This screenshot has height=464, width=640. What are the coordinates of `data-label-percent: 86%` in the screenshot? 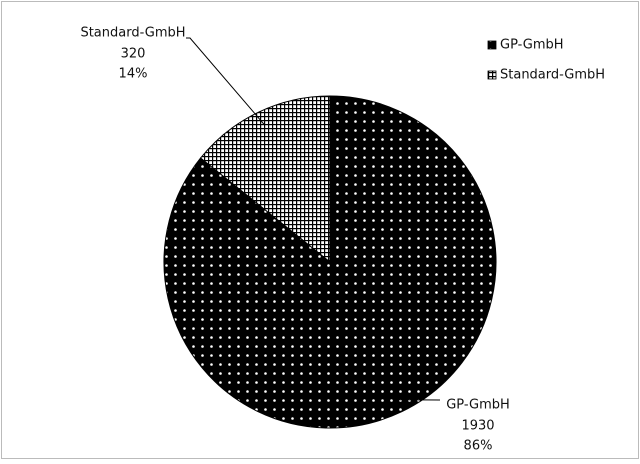 It's located at (478, 446).